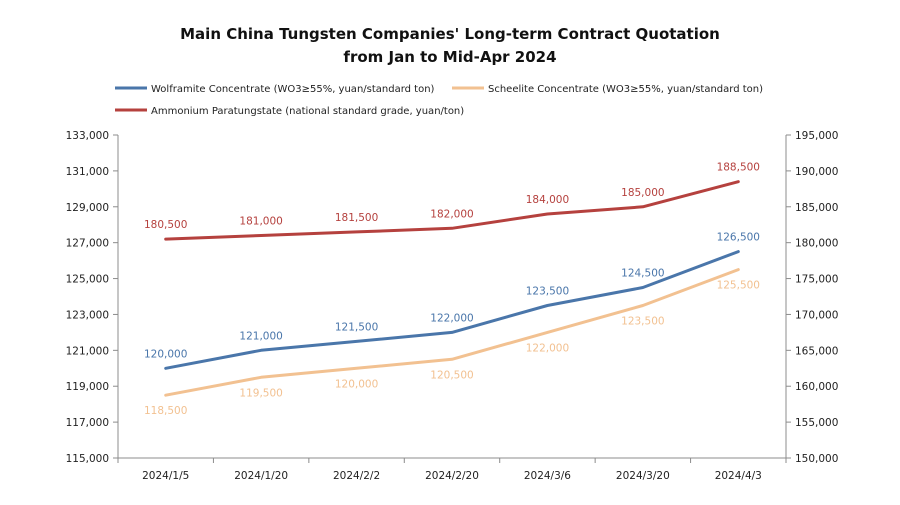 This screenshot has height=505, width=900. What do you see at coordinates (451, 214) in the screenshot?
I see `data-label: 182,000` at bounding box center [451, 214].